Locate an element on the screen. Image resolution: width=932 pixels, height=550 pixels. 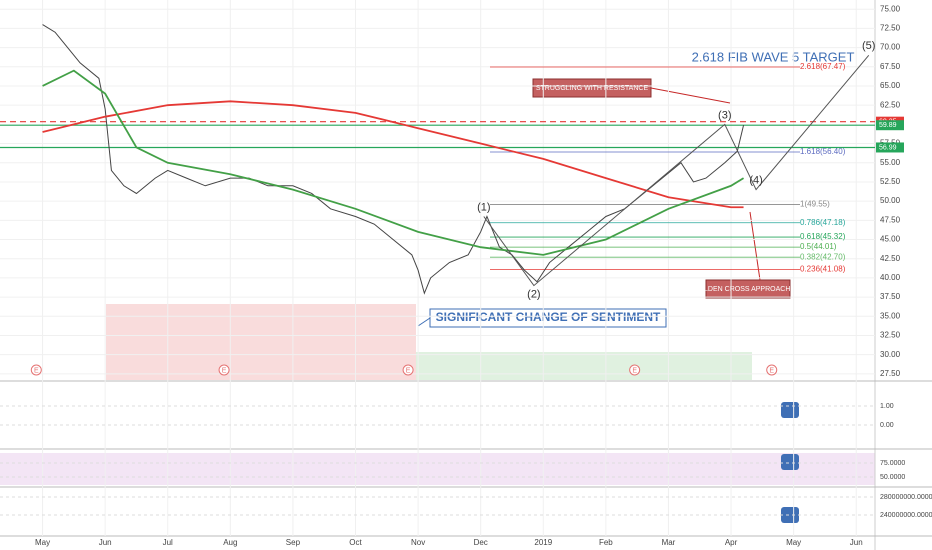
y-tick-label: 65.00 is located at coordinates (890, 85).